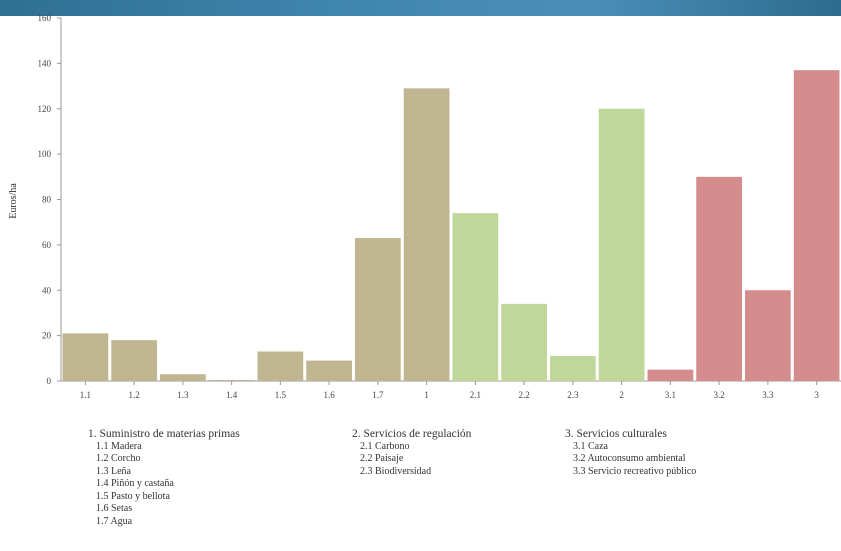 Image resolution: width=841 pixels, height=551 pixels. Describe the element at coordinates (49, 381) in the screenshot. I see `y-tick-label: 0` at that location.